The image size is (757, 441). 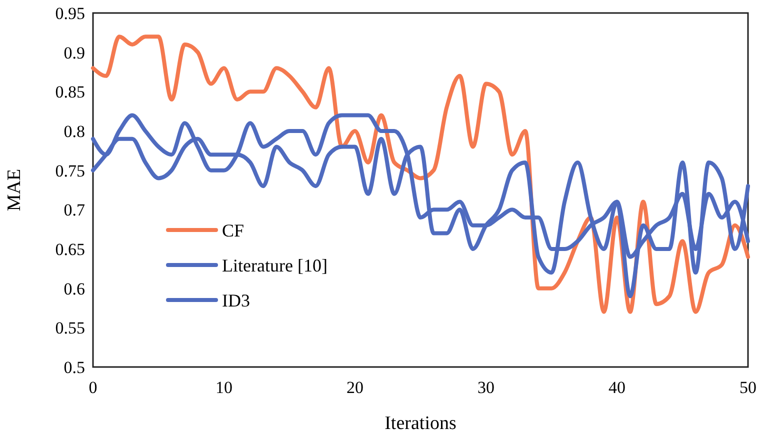 What do you see at coordinates (748, 387) in the screenshot?
I see `x-tick-label: 50` at bounding box center [748, 387].